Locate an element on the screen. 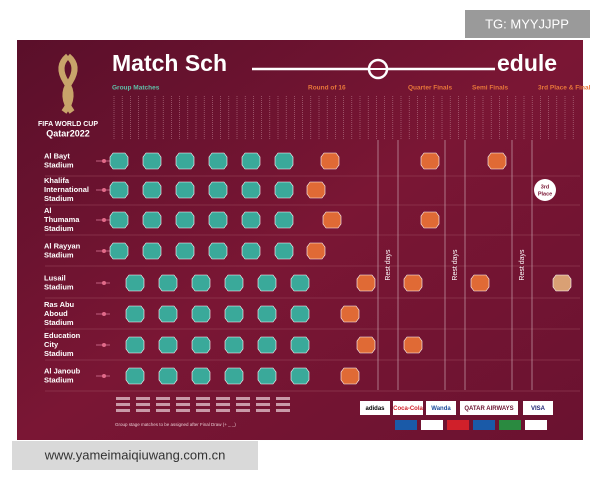 This screenshot has width=600, height=485. stadium-name: Education is located at coordinates (62, 335).